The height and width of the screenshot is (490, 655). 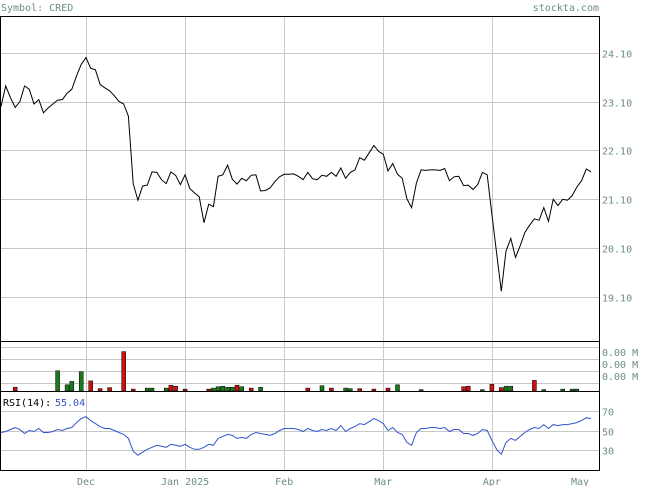 What do you see at coordinates (284, 481) in the screenshot?
I see `x-tick-label: Feb` at bounding box center [284, 481].